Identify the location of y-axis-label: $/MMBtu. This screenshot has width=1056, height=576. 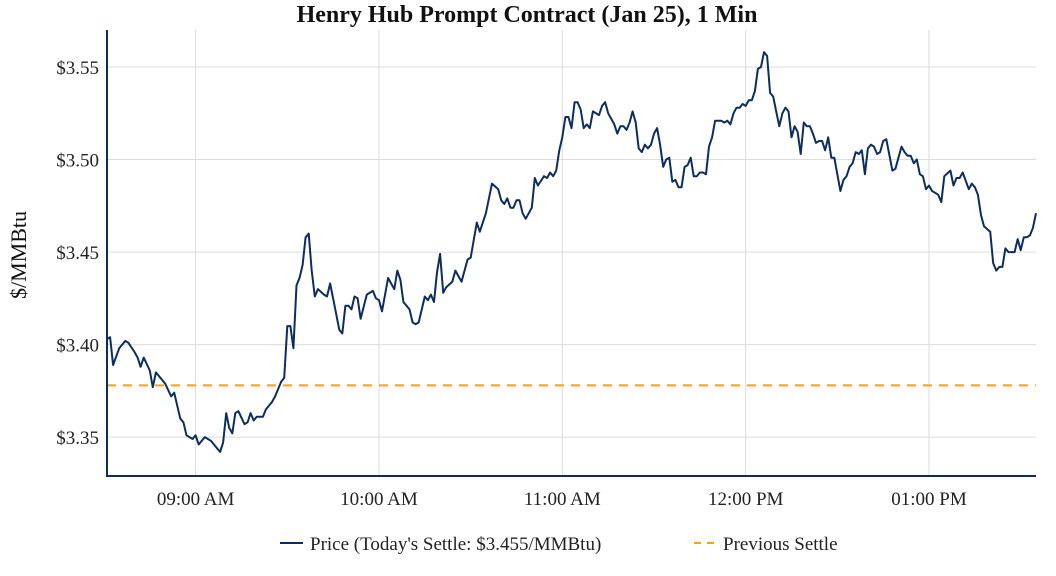
(18, 255).